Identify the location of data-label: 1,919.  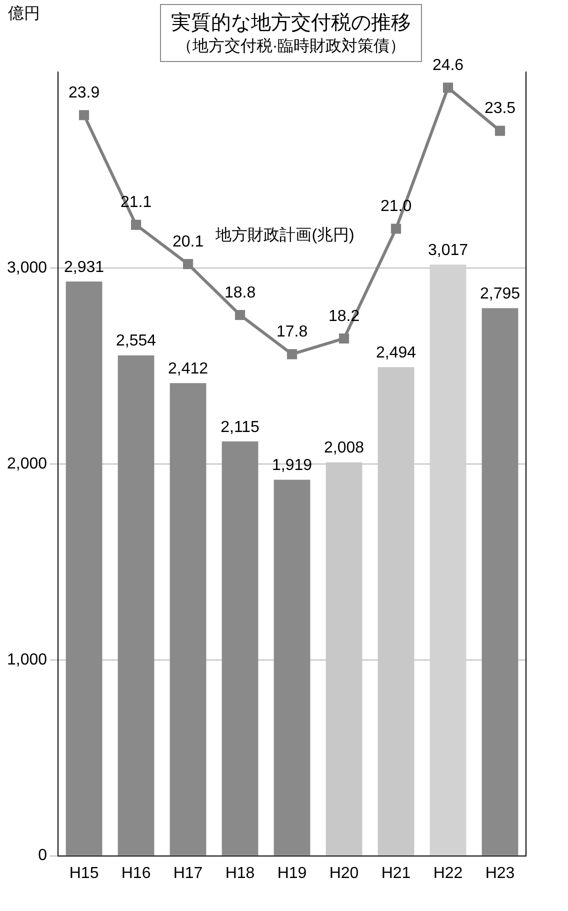
(292, 465).